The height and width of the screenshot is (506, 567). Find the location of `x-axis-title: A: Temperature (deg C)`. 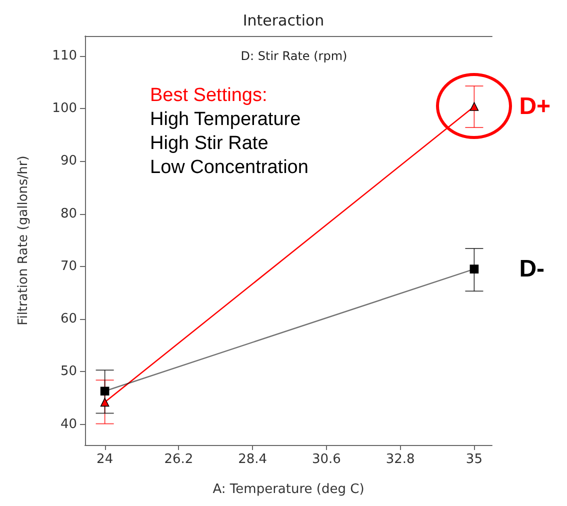

x-axis-title: A: Temperature (deg C) is located at coordinates (288, 489).